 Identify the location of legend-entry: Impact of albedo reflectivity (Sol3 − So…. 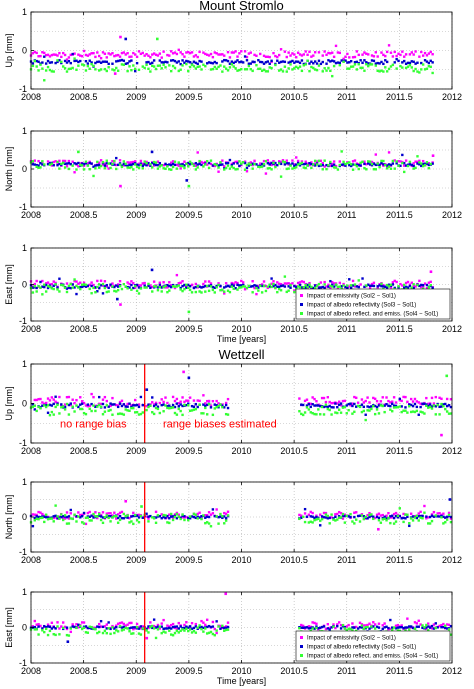
(361, 648).